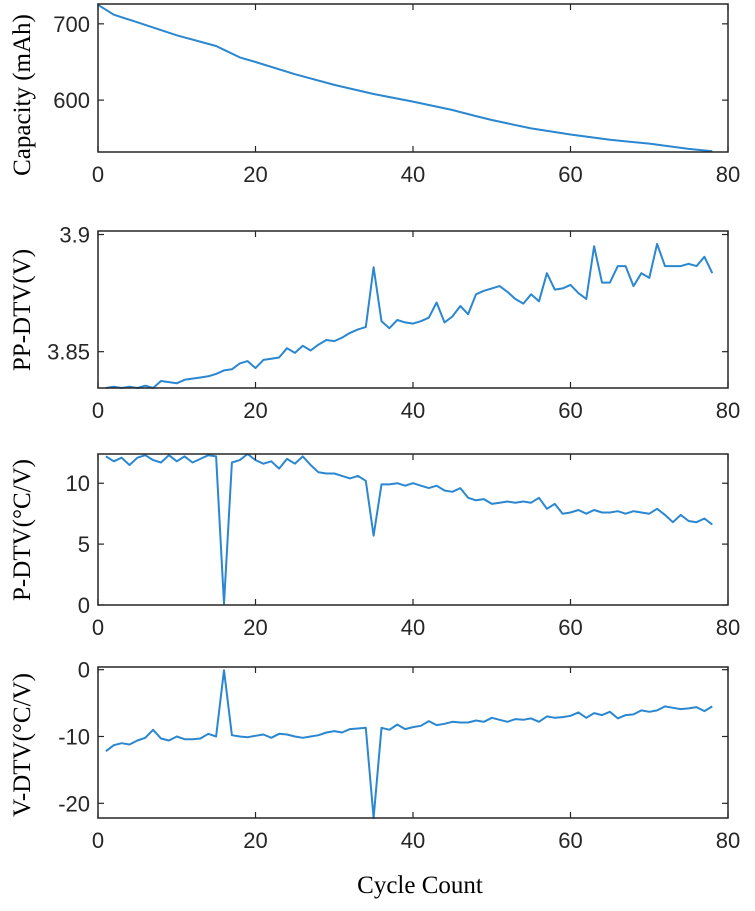  What do you see at coordinates (74, 736) in the screenshot?
I see `v-dtv-y-tick-label: -10` at bounding box center [74, 736].